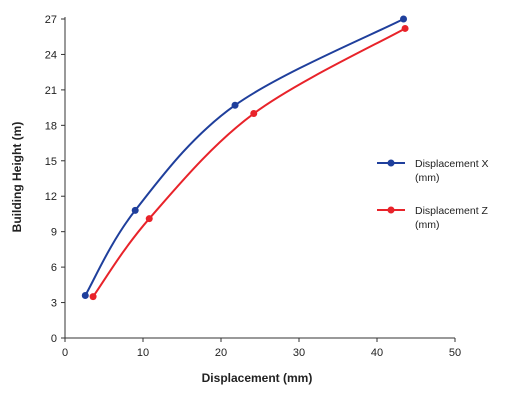 Image resolution: width=515 pixels, height=394 pixels. I want to click on y-tick-label: 15, so click(51, 162).